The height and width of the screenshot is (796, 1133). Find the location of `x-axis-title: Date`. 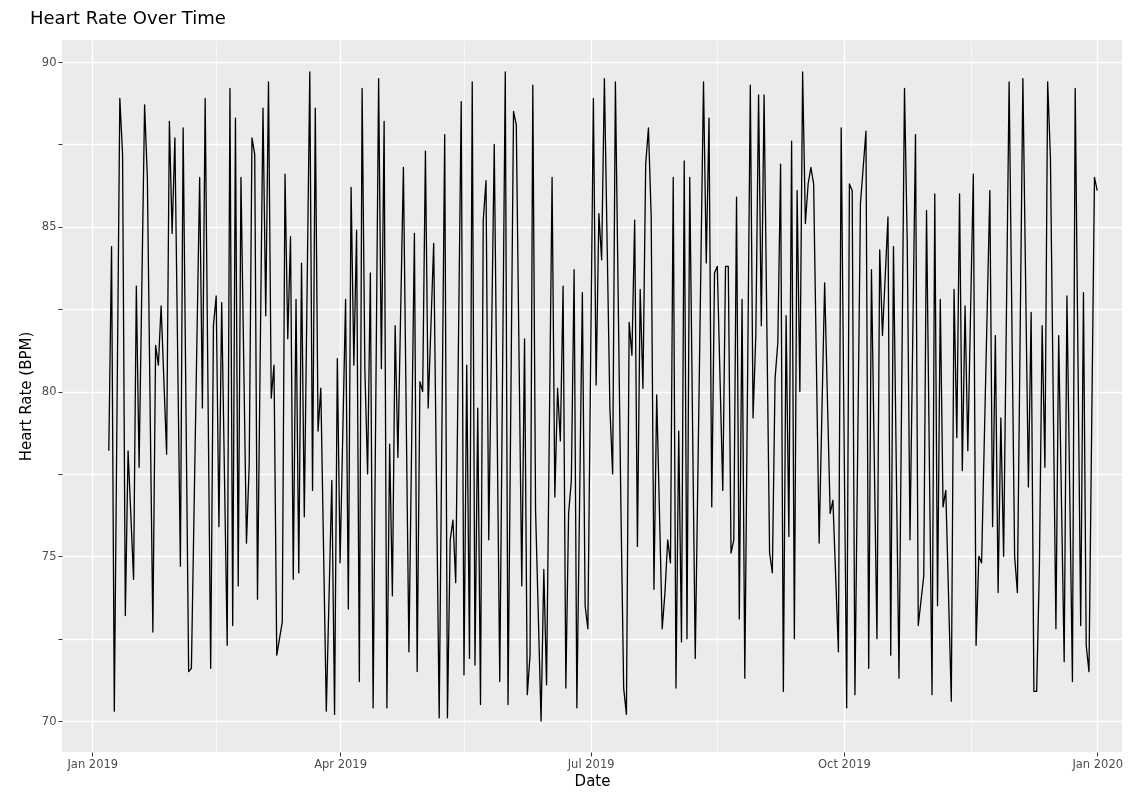

x-axis-title: Date is located at coordinates (592, 781).